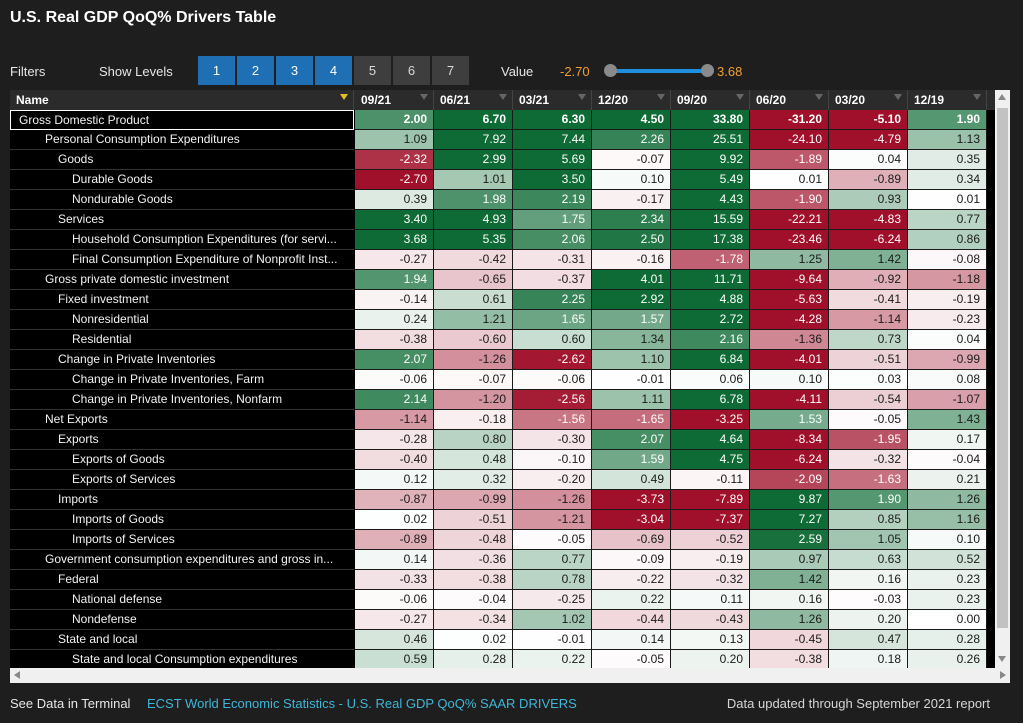 The height and width of the screenshot is (723, 1023). What do you see at coordinates (473, 460) in the screenshot?
I see `value-cell: 0.48` at bounding box center [473, 460].